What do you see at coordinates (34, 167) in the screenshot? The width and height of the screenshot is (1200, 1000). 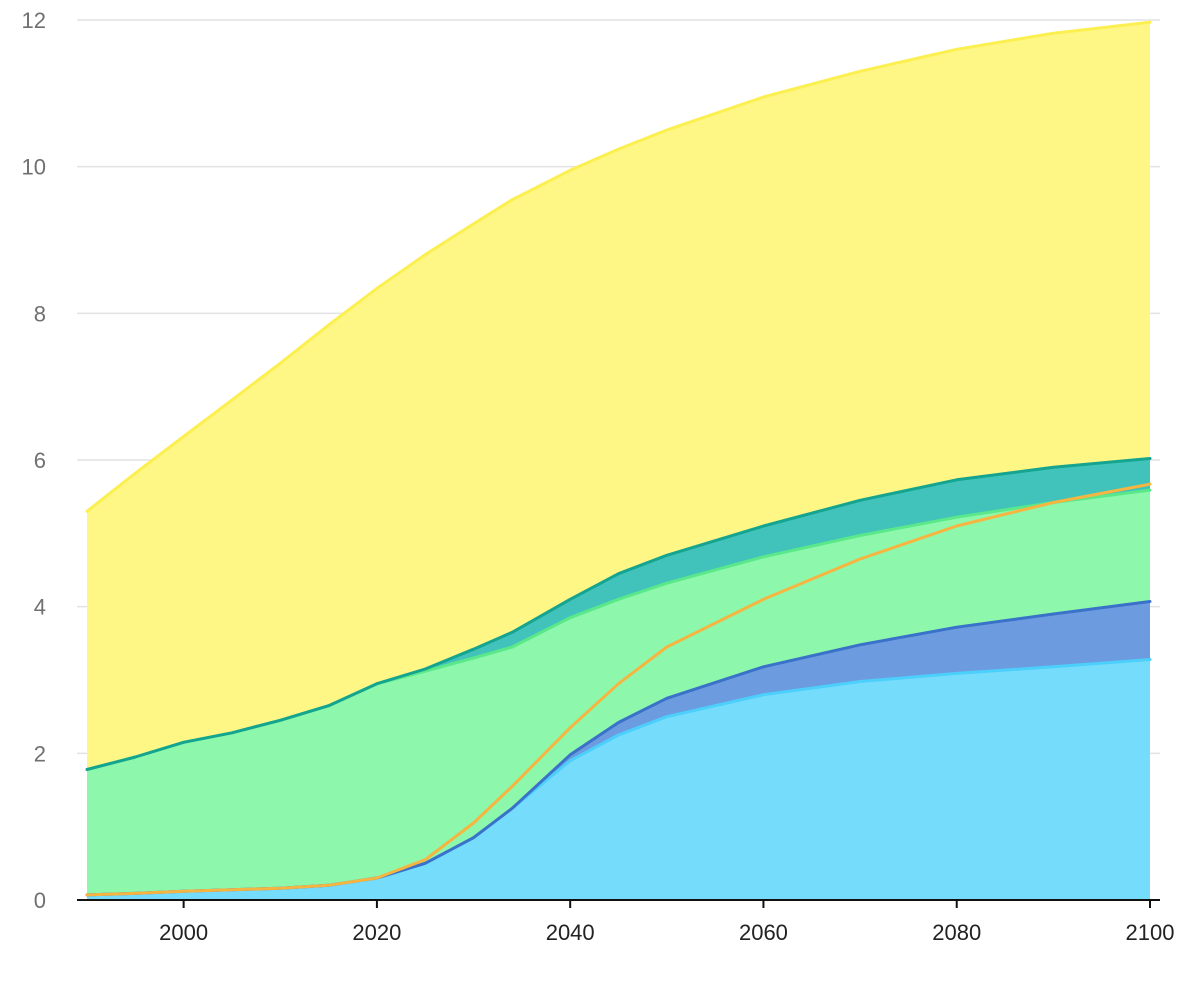 I see `y-tick-label: 10` at bounding box center [34, 167].